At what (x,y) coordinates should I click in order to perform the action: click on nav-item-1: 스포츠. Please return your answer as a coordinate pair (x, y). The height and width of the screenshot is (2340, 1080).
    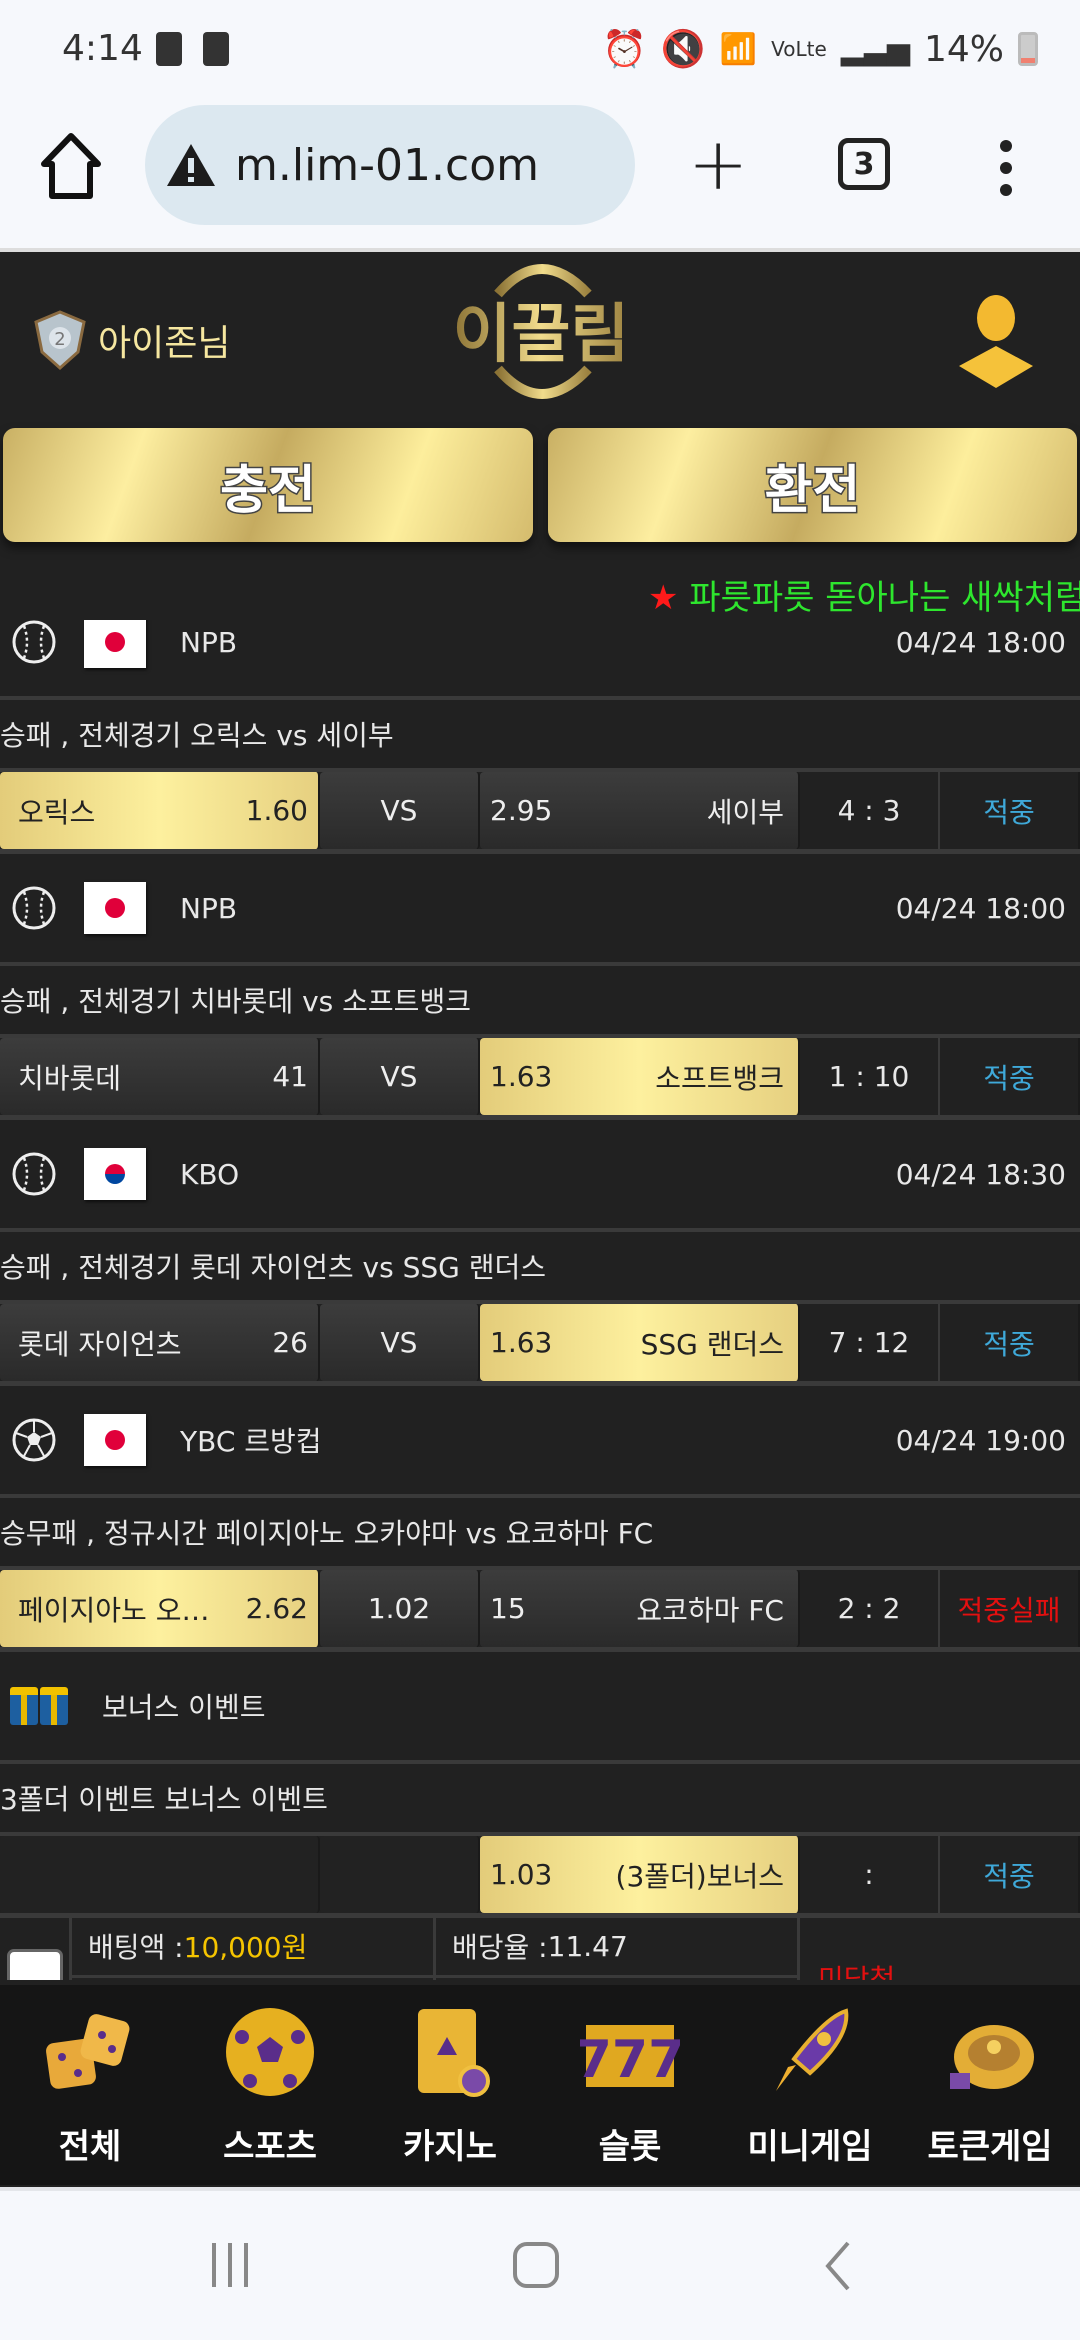
    Looking at the image, I should click on (270, 2085).